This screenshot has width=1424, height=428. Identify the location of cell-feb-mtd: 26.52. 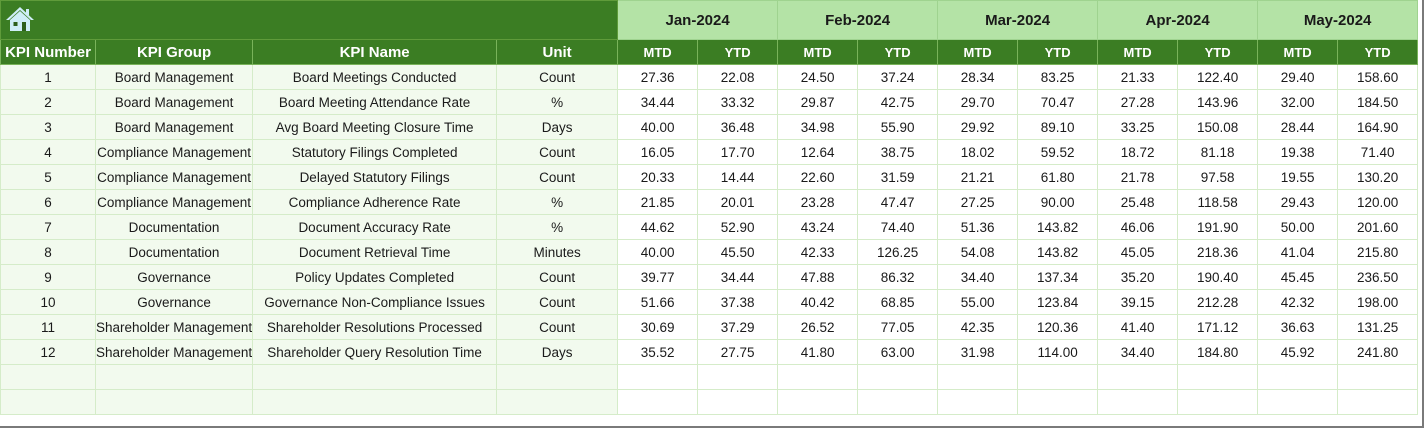
(818, 327).